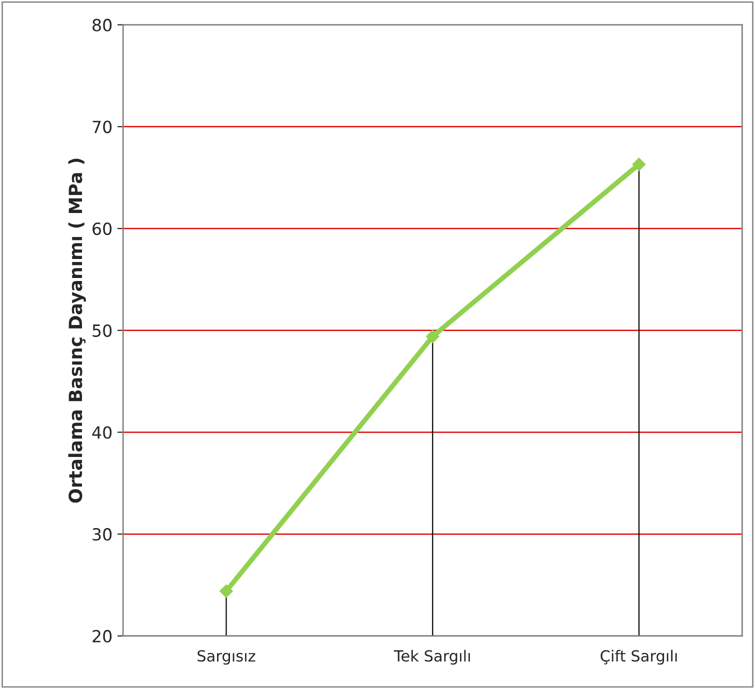 This screenshot has height=689, width=755. What do you see at coordinates (102, 229) in the screenshot?
I see `y-tick-label: 60` at bounding box center [102, 229].